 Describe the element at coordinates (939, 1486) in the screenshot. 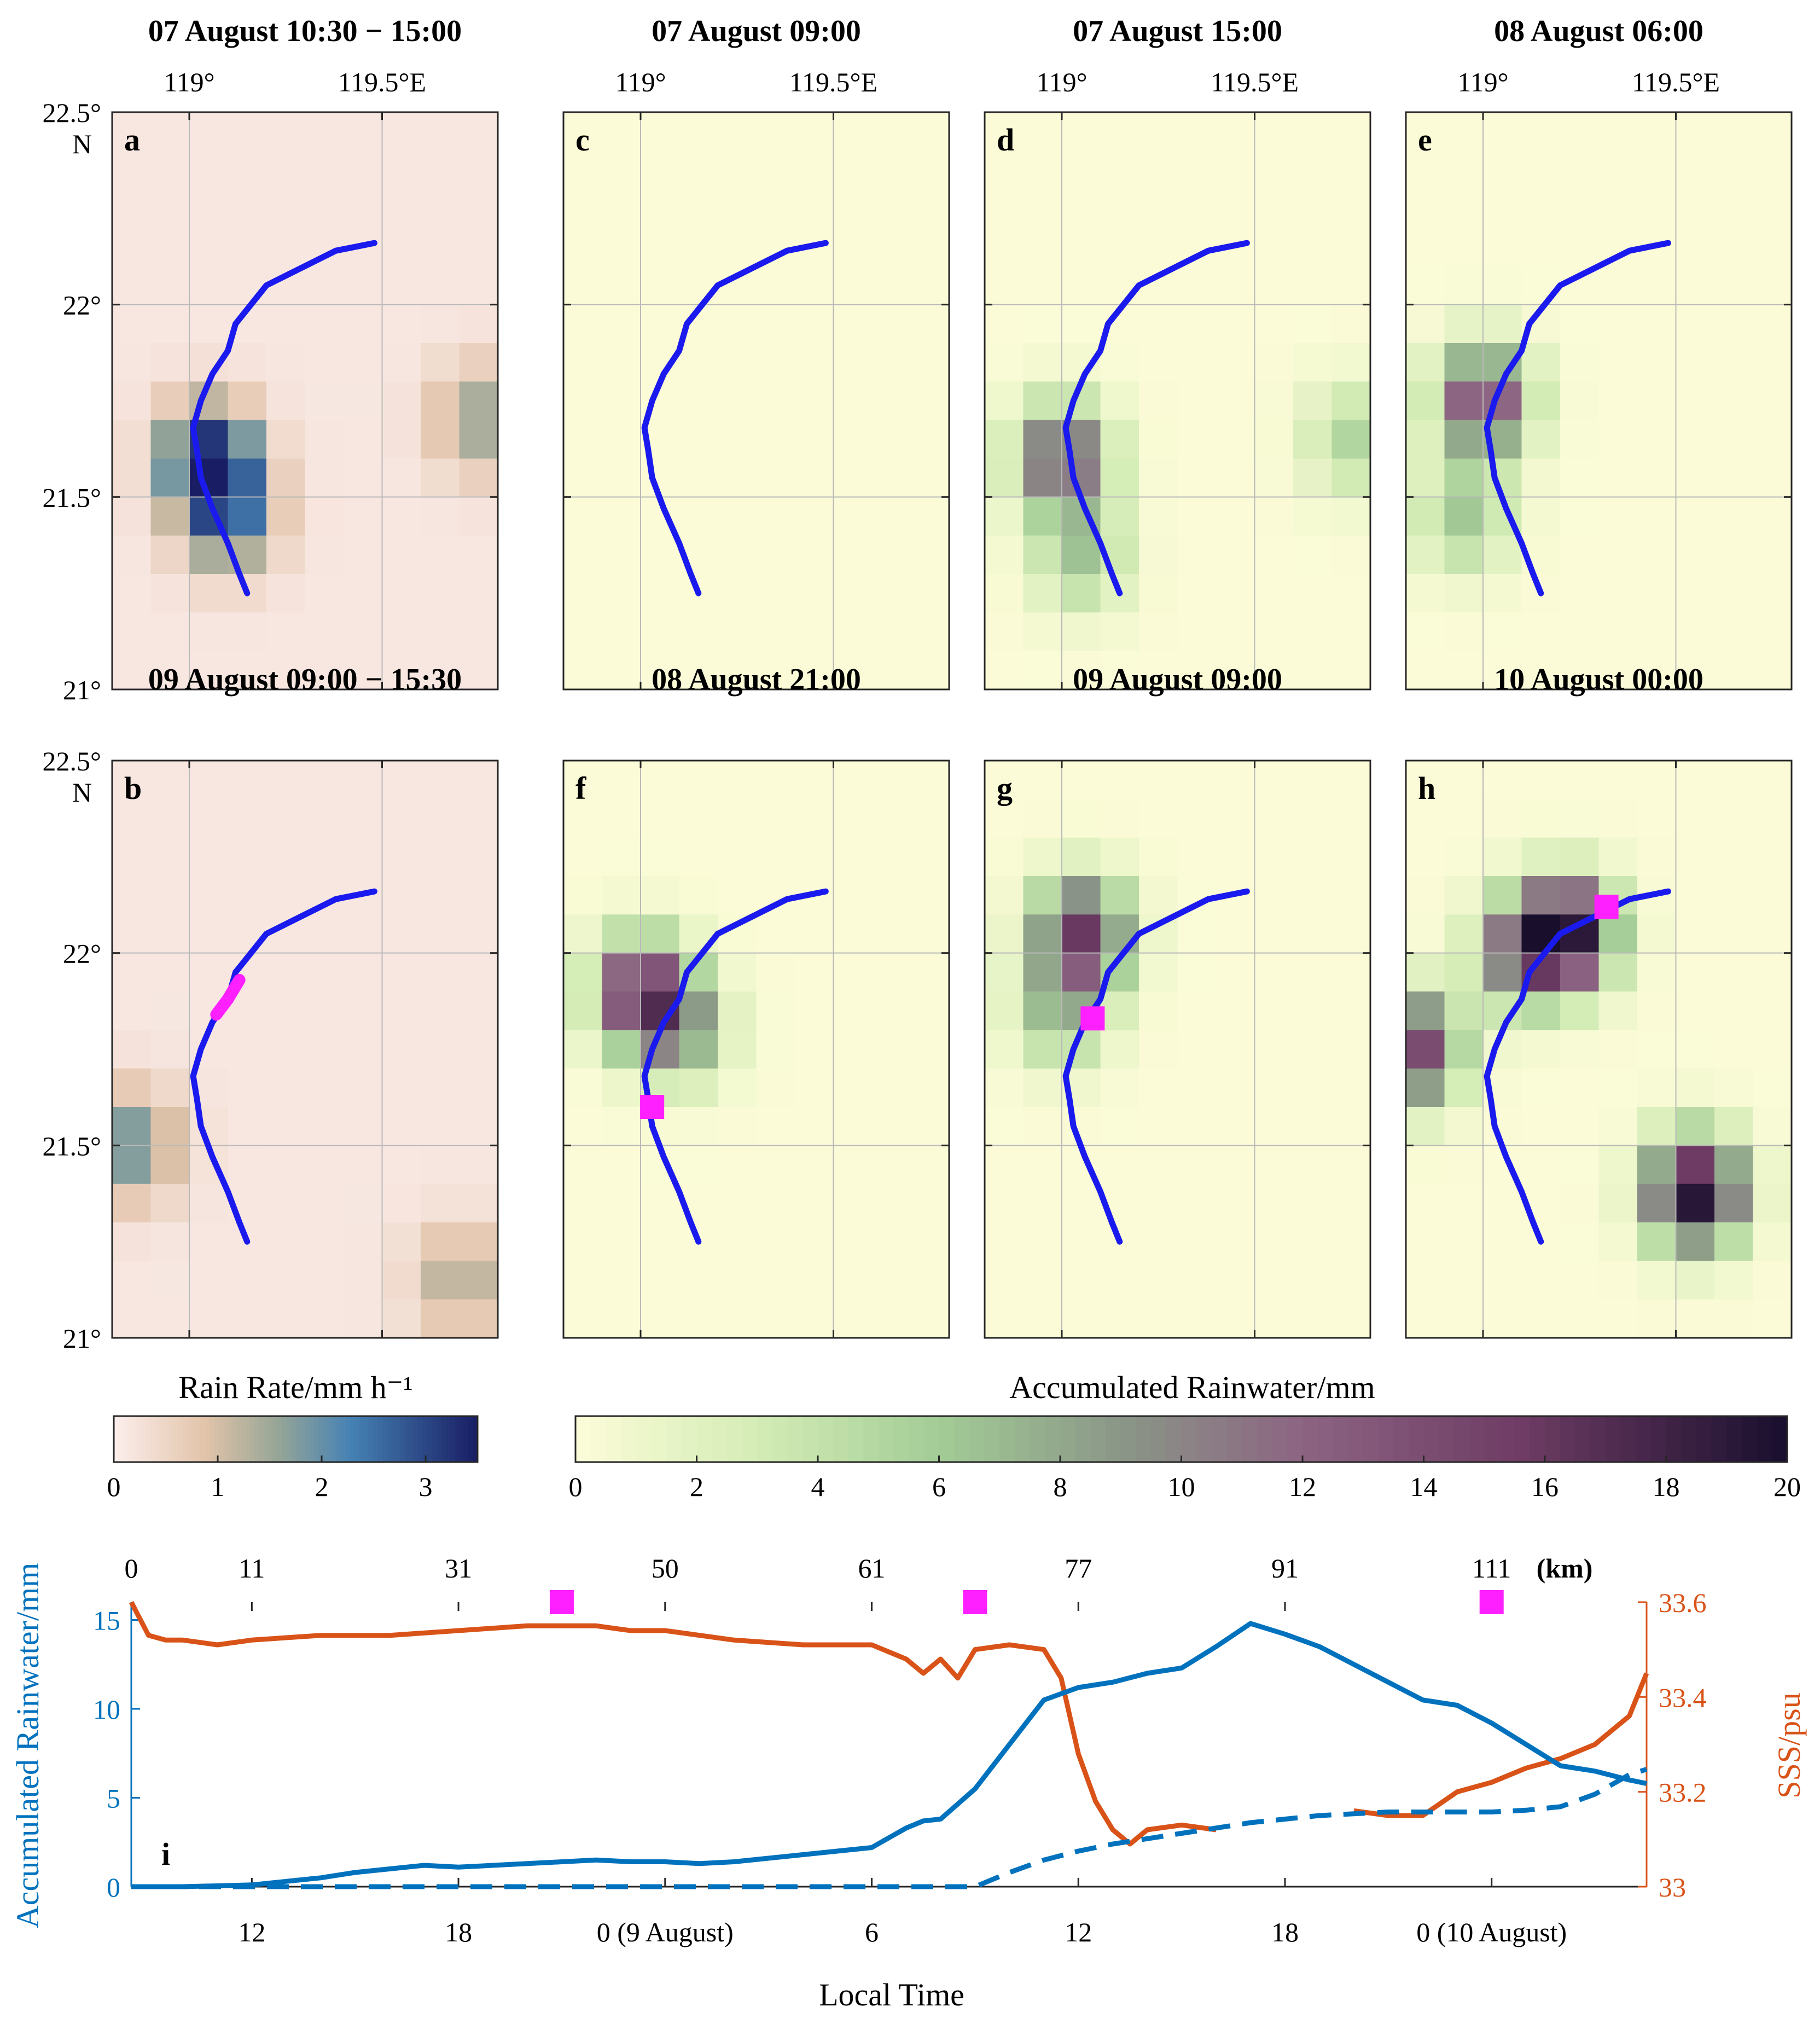

I see `colorbar-tick-label: 6` at that location.